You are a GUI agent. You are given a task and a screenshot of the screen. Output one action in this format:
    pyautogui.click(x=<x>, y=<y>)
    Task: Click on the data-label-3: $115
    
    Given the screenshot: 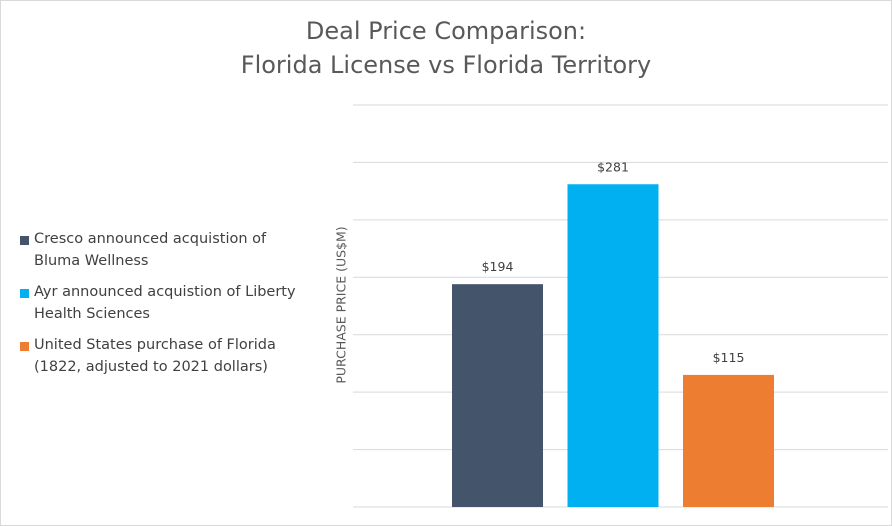 What is the action you would take?
    pyautogui.click(x=729, y=357)
    